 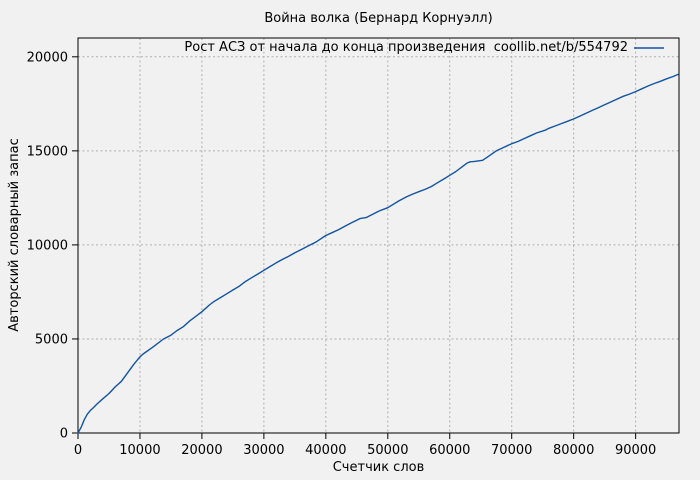 What do you see at coordinates (78, 450) in the screenshot?
I see `x-tick-label: 0` at bounding box center [78, 450].